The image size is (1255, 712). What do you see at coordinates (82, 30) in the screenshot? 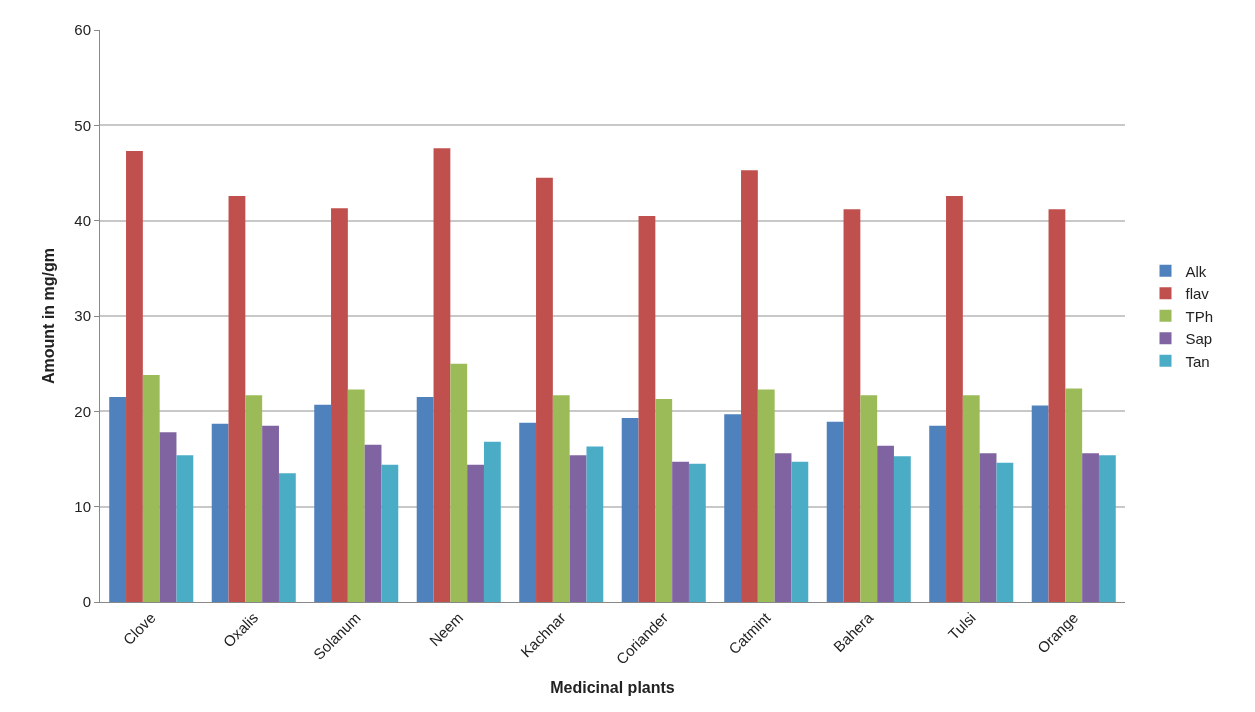
I see `y-tick-label: 60` at bounding box center [82, 30].